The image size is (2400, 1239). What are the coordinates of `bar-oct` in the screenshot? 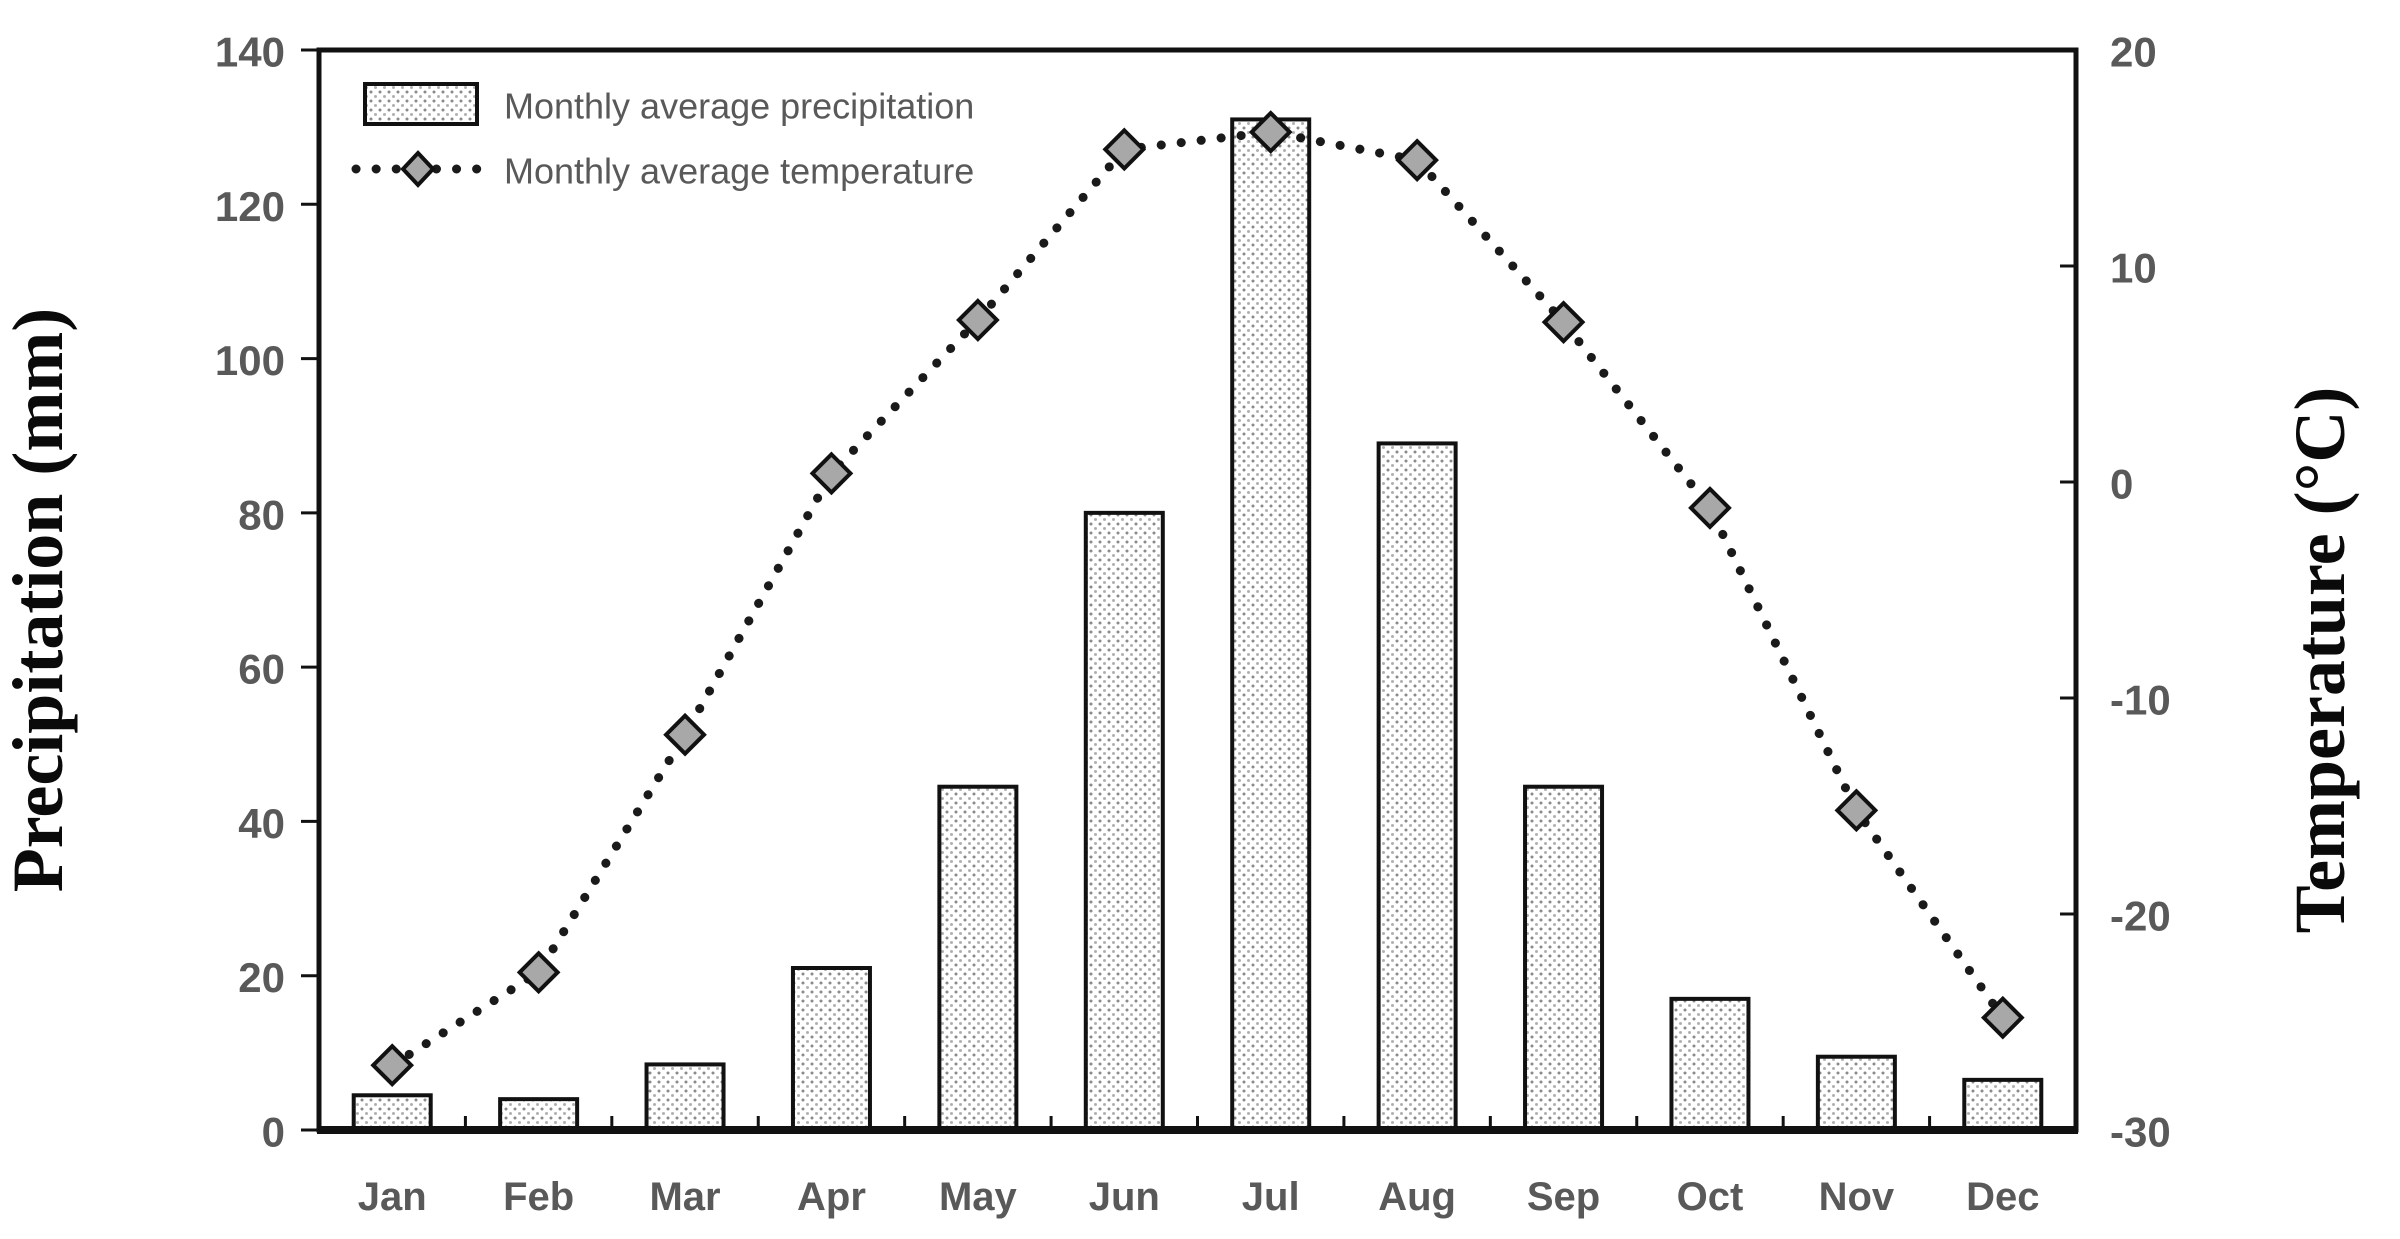 It's located at (1710, 1064).